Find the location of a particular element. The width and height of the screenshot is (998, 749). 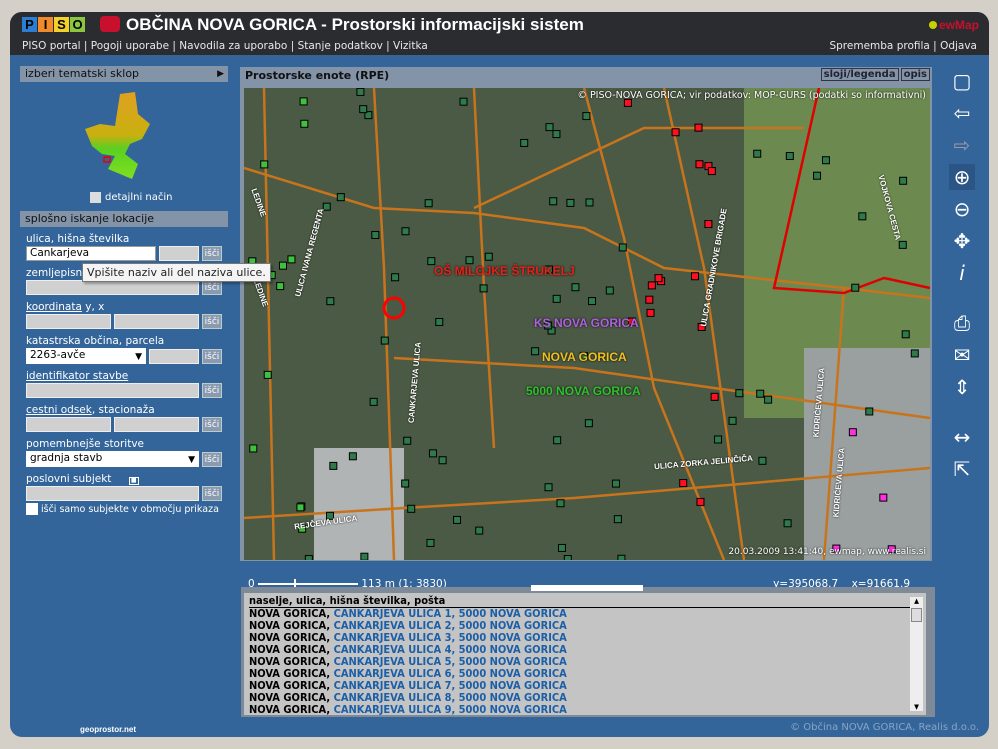

geo-search-button: išči is located at coordinates (212, 287).